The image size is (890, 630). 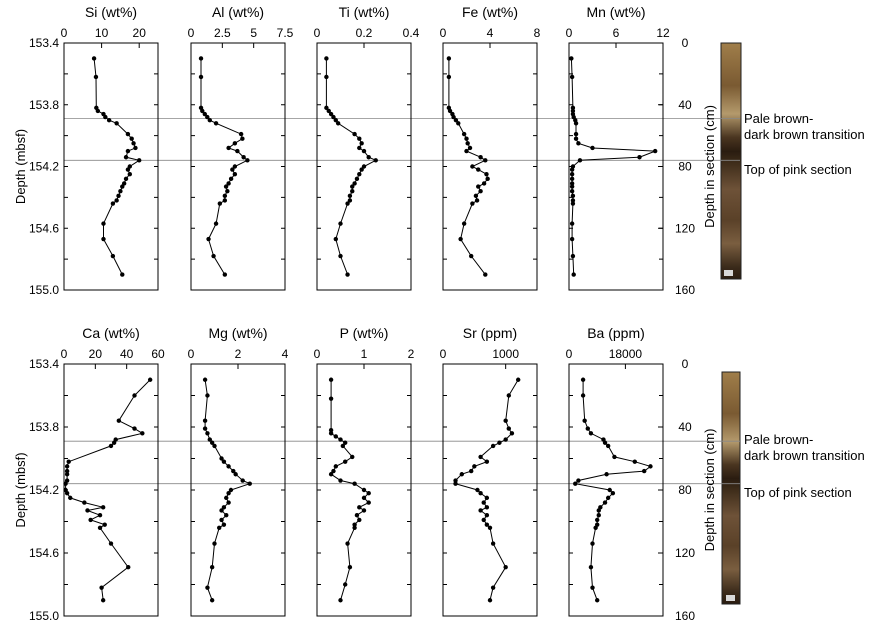 What do you see at coordinates (685, 105) in the screenshot?
I see `y2-tick-label-0-1: 40` at bounding box center [685, 105].